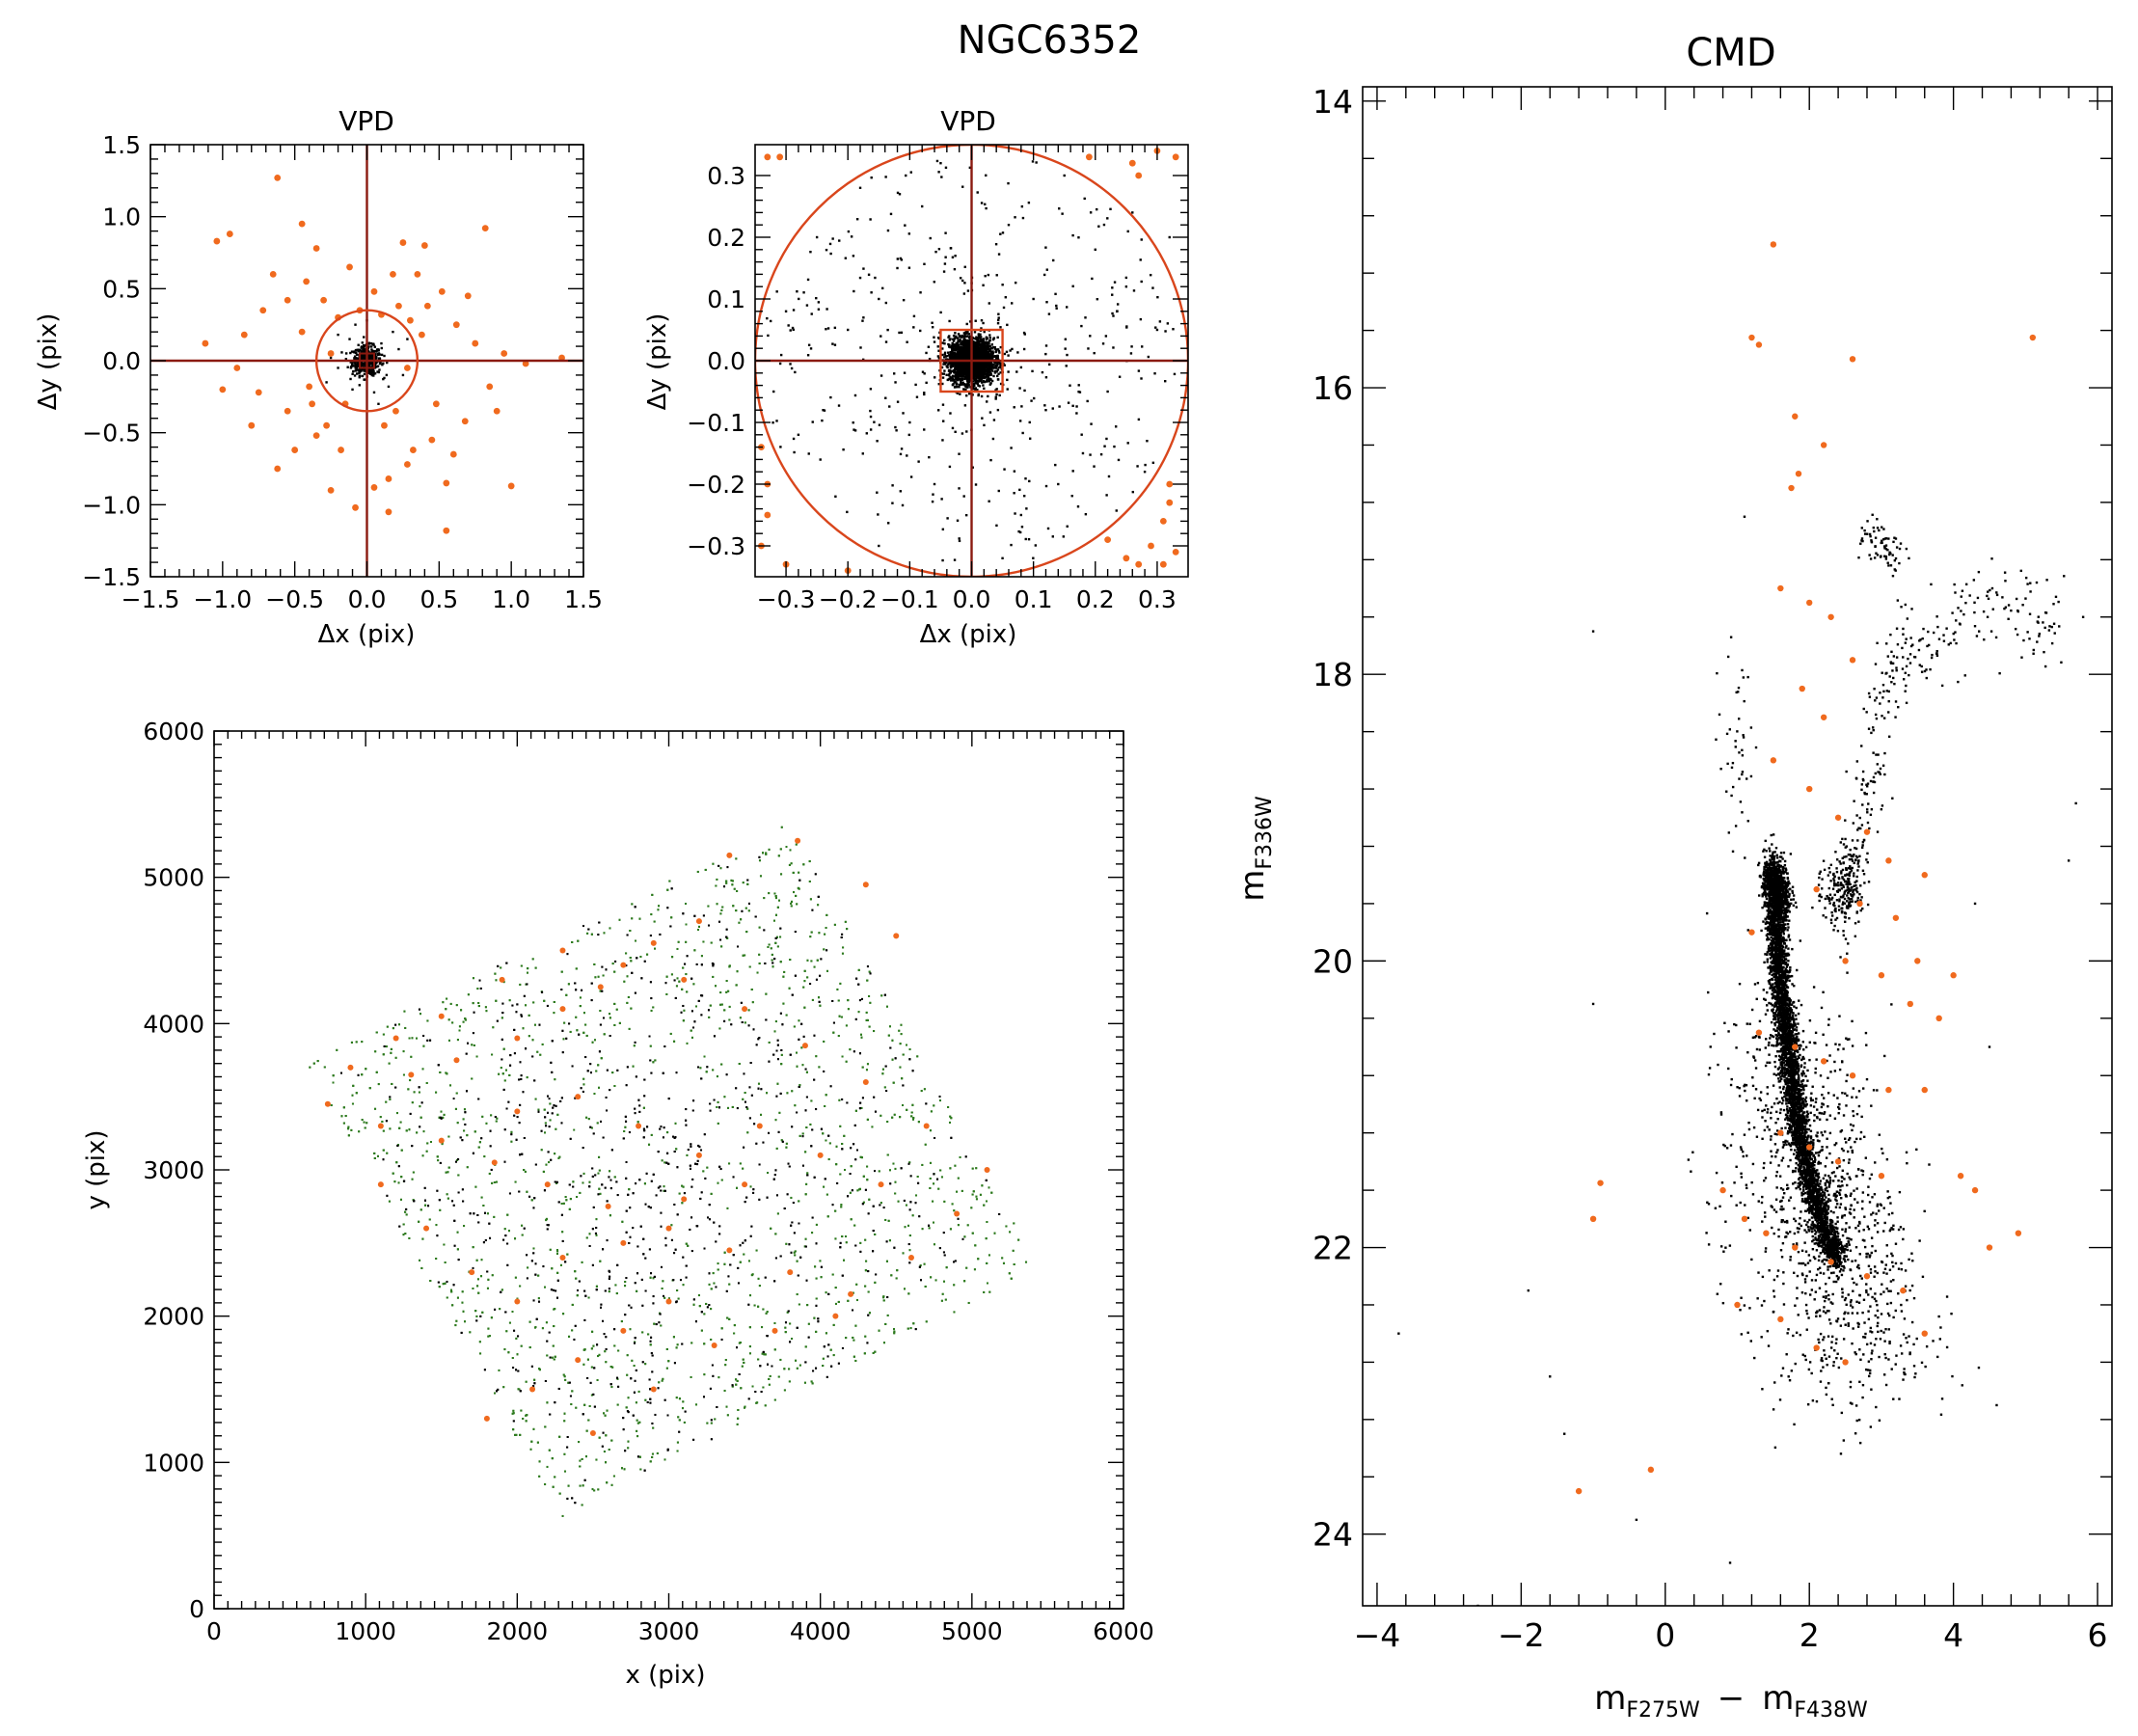  I want to click on vpd_zoom-orange-star, so click(1163, 521).